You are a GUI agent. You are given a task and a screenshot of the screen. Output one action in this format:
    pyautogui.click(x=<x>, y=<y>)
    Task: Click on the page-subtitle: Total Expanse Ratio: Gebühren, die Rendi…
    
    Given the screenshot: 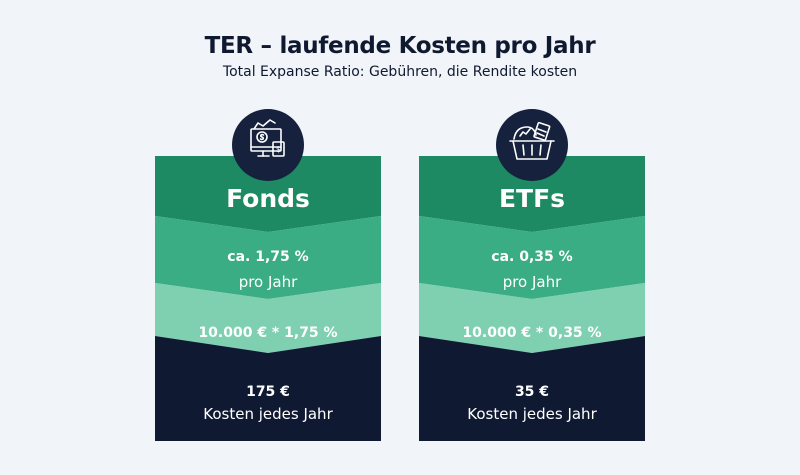 What is the action you would take?
    pyautogui.click(x=400, y=72)
    